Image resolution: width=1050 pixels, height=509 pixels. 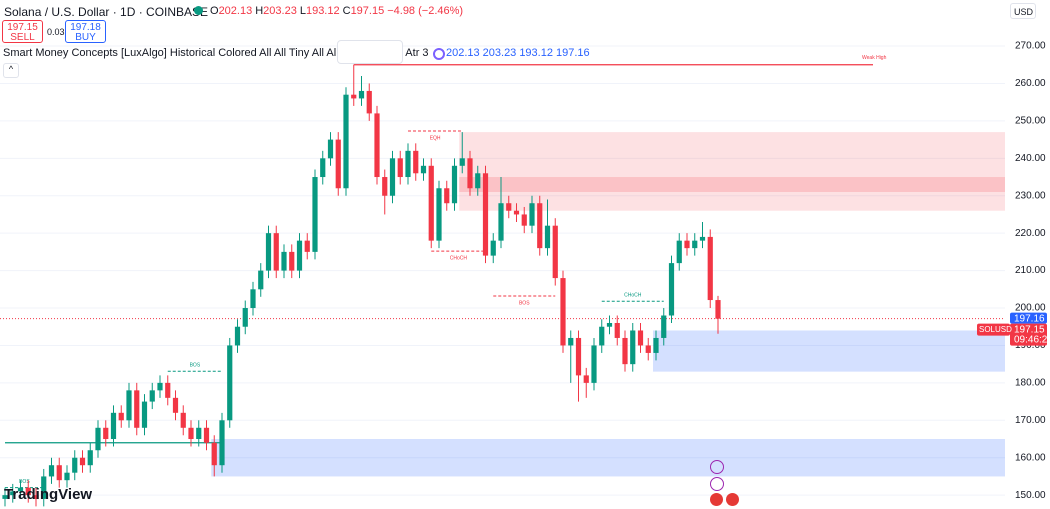 I want to click on symbol: Solana / U.S. Dollar · 1D · COINBASE, so click(x=106, y=12).